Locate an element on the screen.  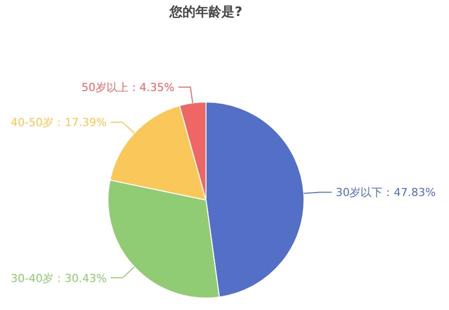
slice-label: 30-40岁：30.43% is located at coordinates (58, 278).